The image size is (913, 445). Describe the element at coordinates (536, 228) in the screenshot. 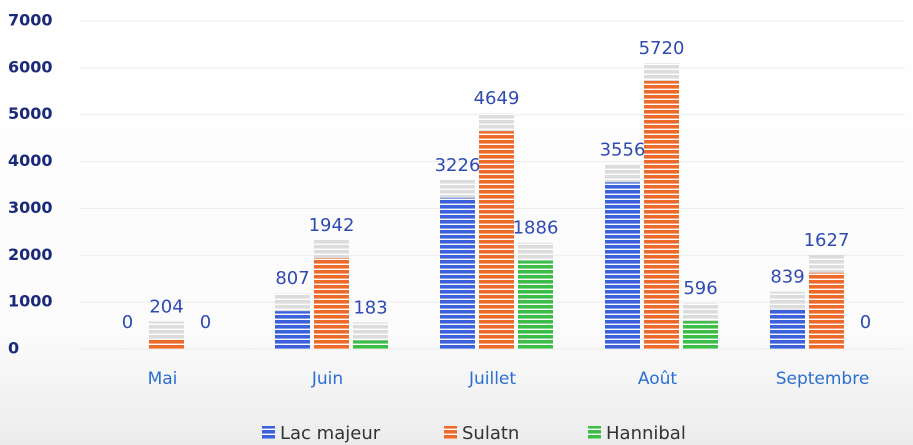

I see `value-label: 1886` at that location.